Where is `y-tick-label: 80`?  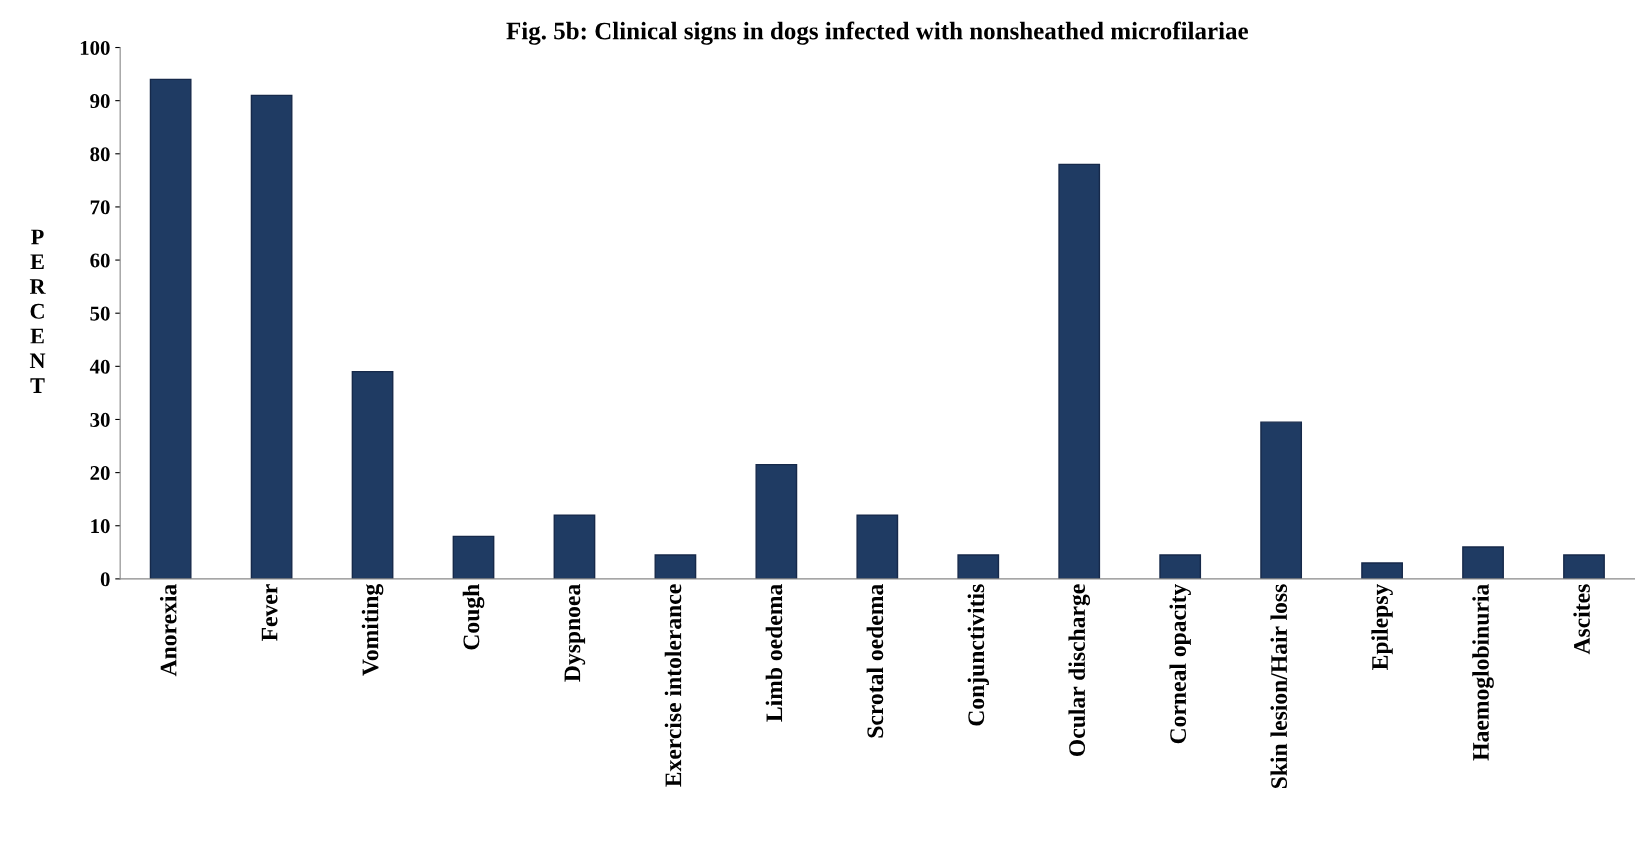
y-tick-label: 80 is located at coordinates (100, 154).